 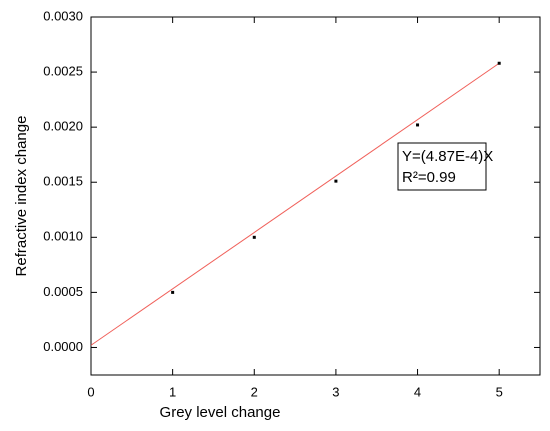 What do you see at coordinates (90, 391) in the screenshot?
I see `x-tick-label: 0` at bounding box center [90, 391].